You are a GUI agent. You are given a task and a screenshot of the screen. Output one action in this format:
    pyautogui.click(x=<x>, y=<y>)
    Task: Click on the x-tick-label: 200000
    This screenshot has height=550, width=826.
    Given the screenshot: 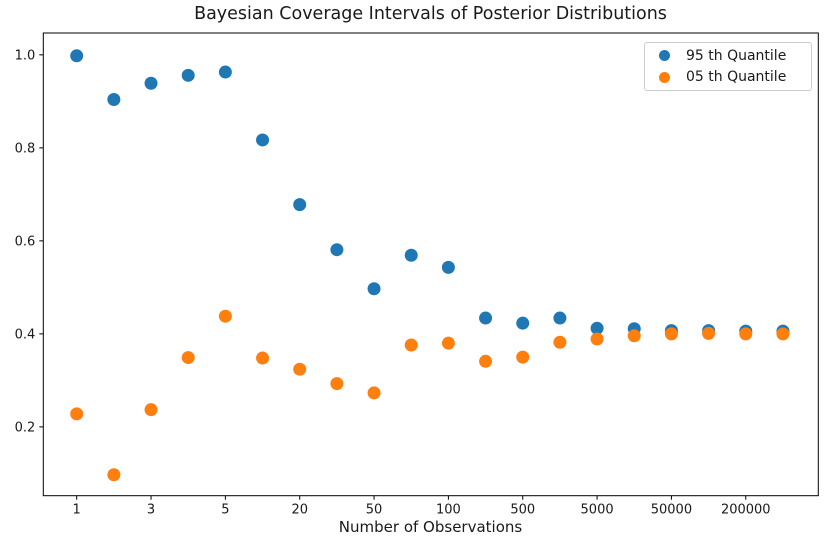 What is the action you would take?
    pyautogui.click(x=746, y=510)
    